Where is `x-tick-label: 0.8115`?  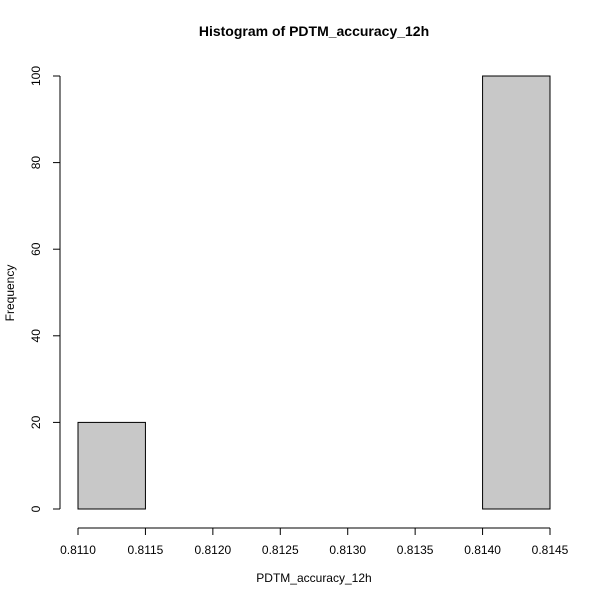 x-tick-label: 0.8115 is located at coordinates (146, 550).